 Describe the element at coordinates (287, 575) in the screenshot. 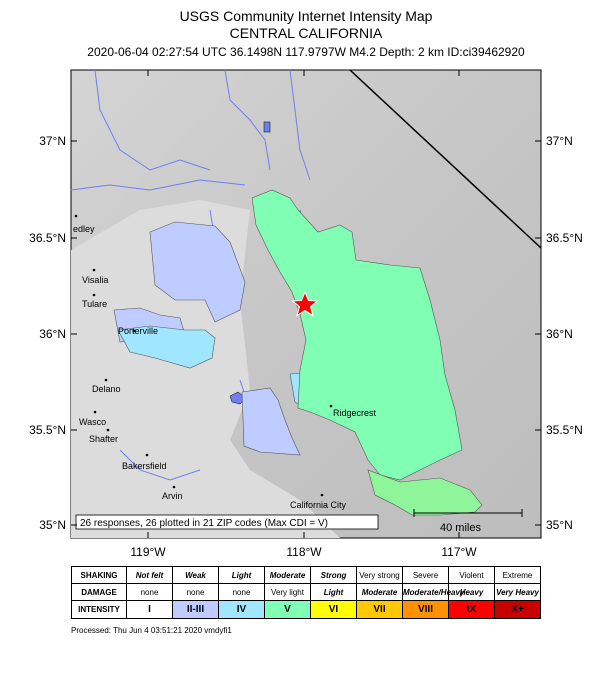

I see `shaking-cell: Moderate` at that location.